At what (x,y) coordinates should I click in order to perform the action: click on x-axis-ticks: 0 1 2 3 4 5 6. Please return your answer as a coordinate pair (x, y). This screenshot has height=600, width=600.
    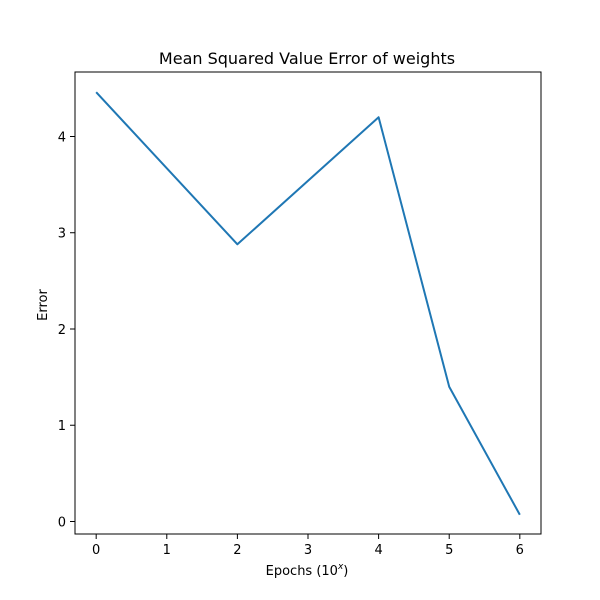
    Looking at the image, I should click on (308, 546).